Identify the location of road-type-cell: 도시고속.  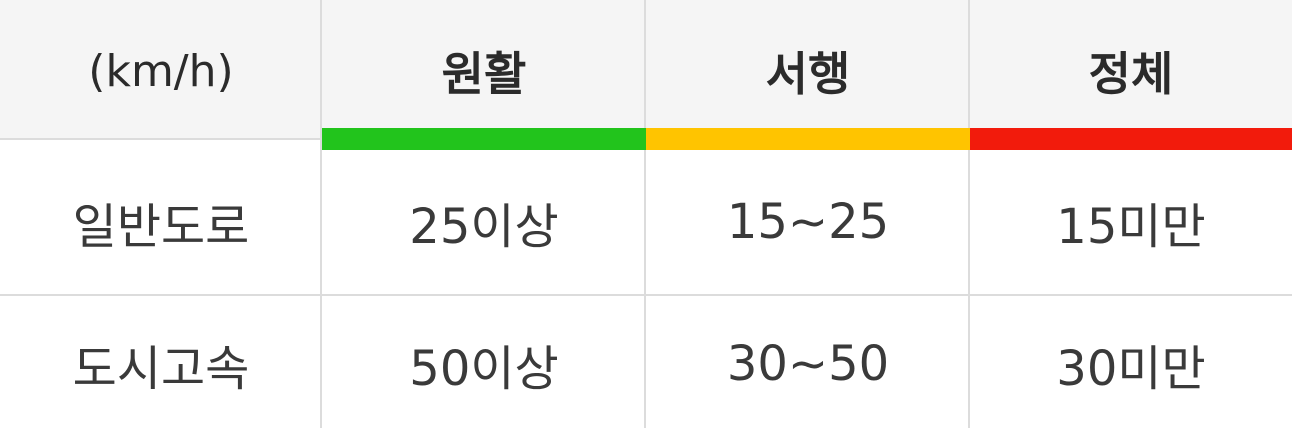
(161, 369).